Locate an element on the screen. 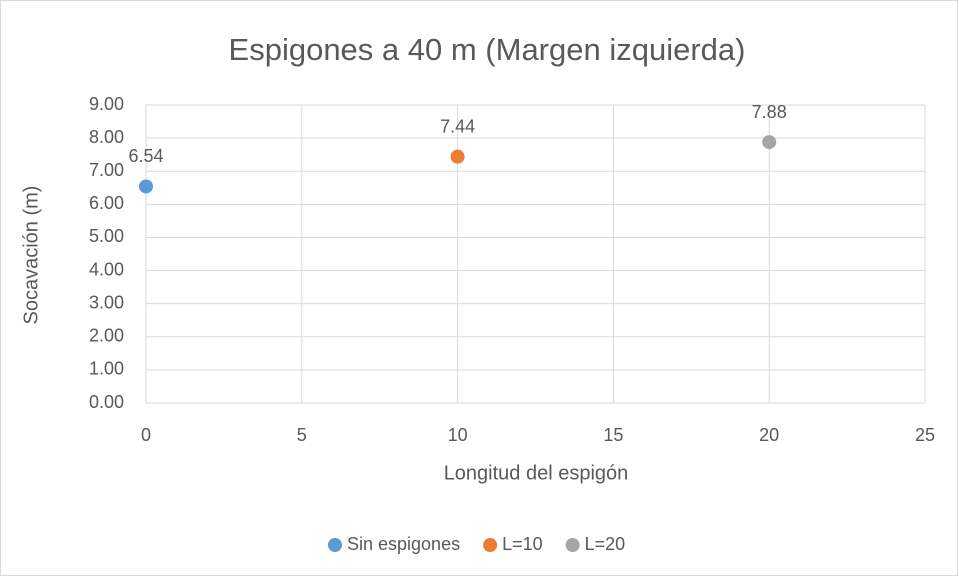 This screenshot has height=577, width=959. y-tick-label: 5.00 is located at coordinates (106, 236).